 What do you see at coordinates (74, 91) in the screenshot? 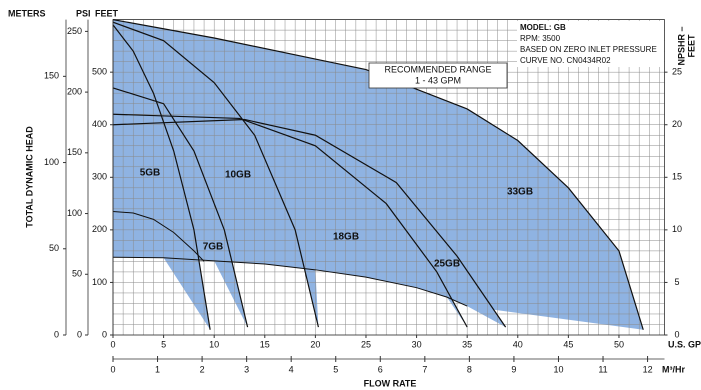
I see `psi-tick-label: 200` at bounding box center [74, 91].